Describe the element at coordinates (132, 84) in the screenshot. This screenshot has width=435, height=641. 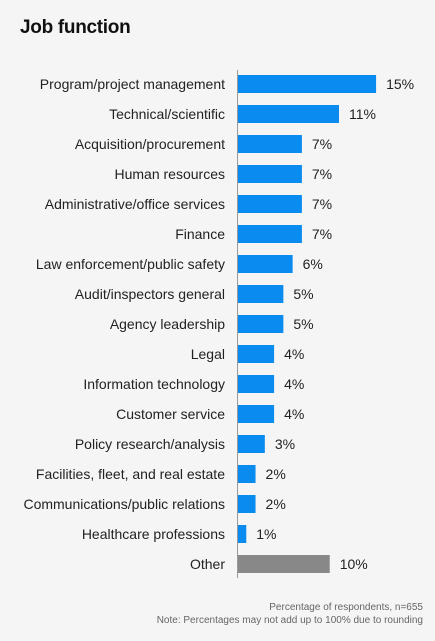
I see `category-label-program-project-management: Program/project management` at that location.